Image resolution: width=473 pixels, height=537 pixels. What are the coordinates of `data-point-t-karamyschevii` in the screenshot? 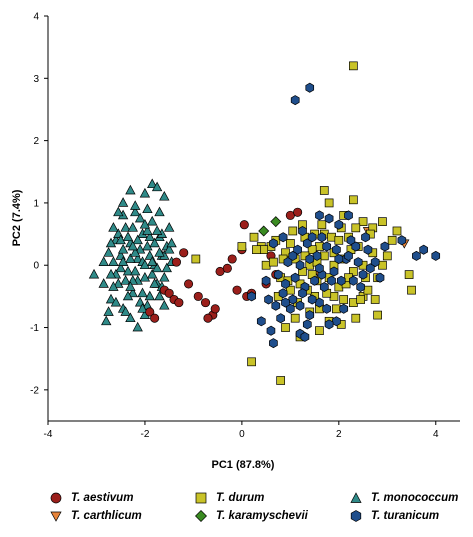 It's located at (276, 222).